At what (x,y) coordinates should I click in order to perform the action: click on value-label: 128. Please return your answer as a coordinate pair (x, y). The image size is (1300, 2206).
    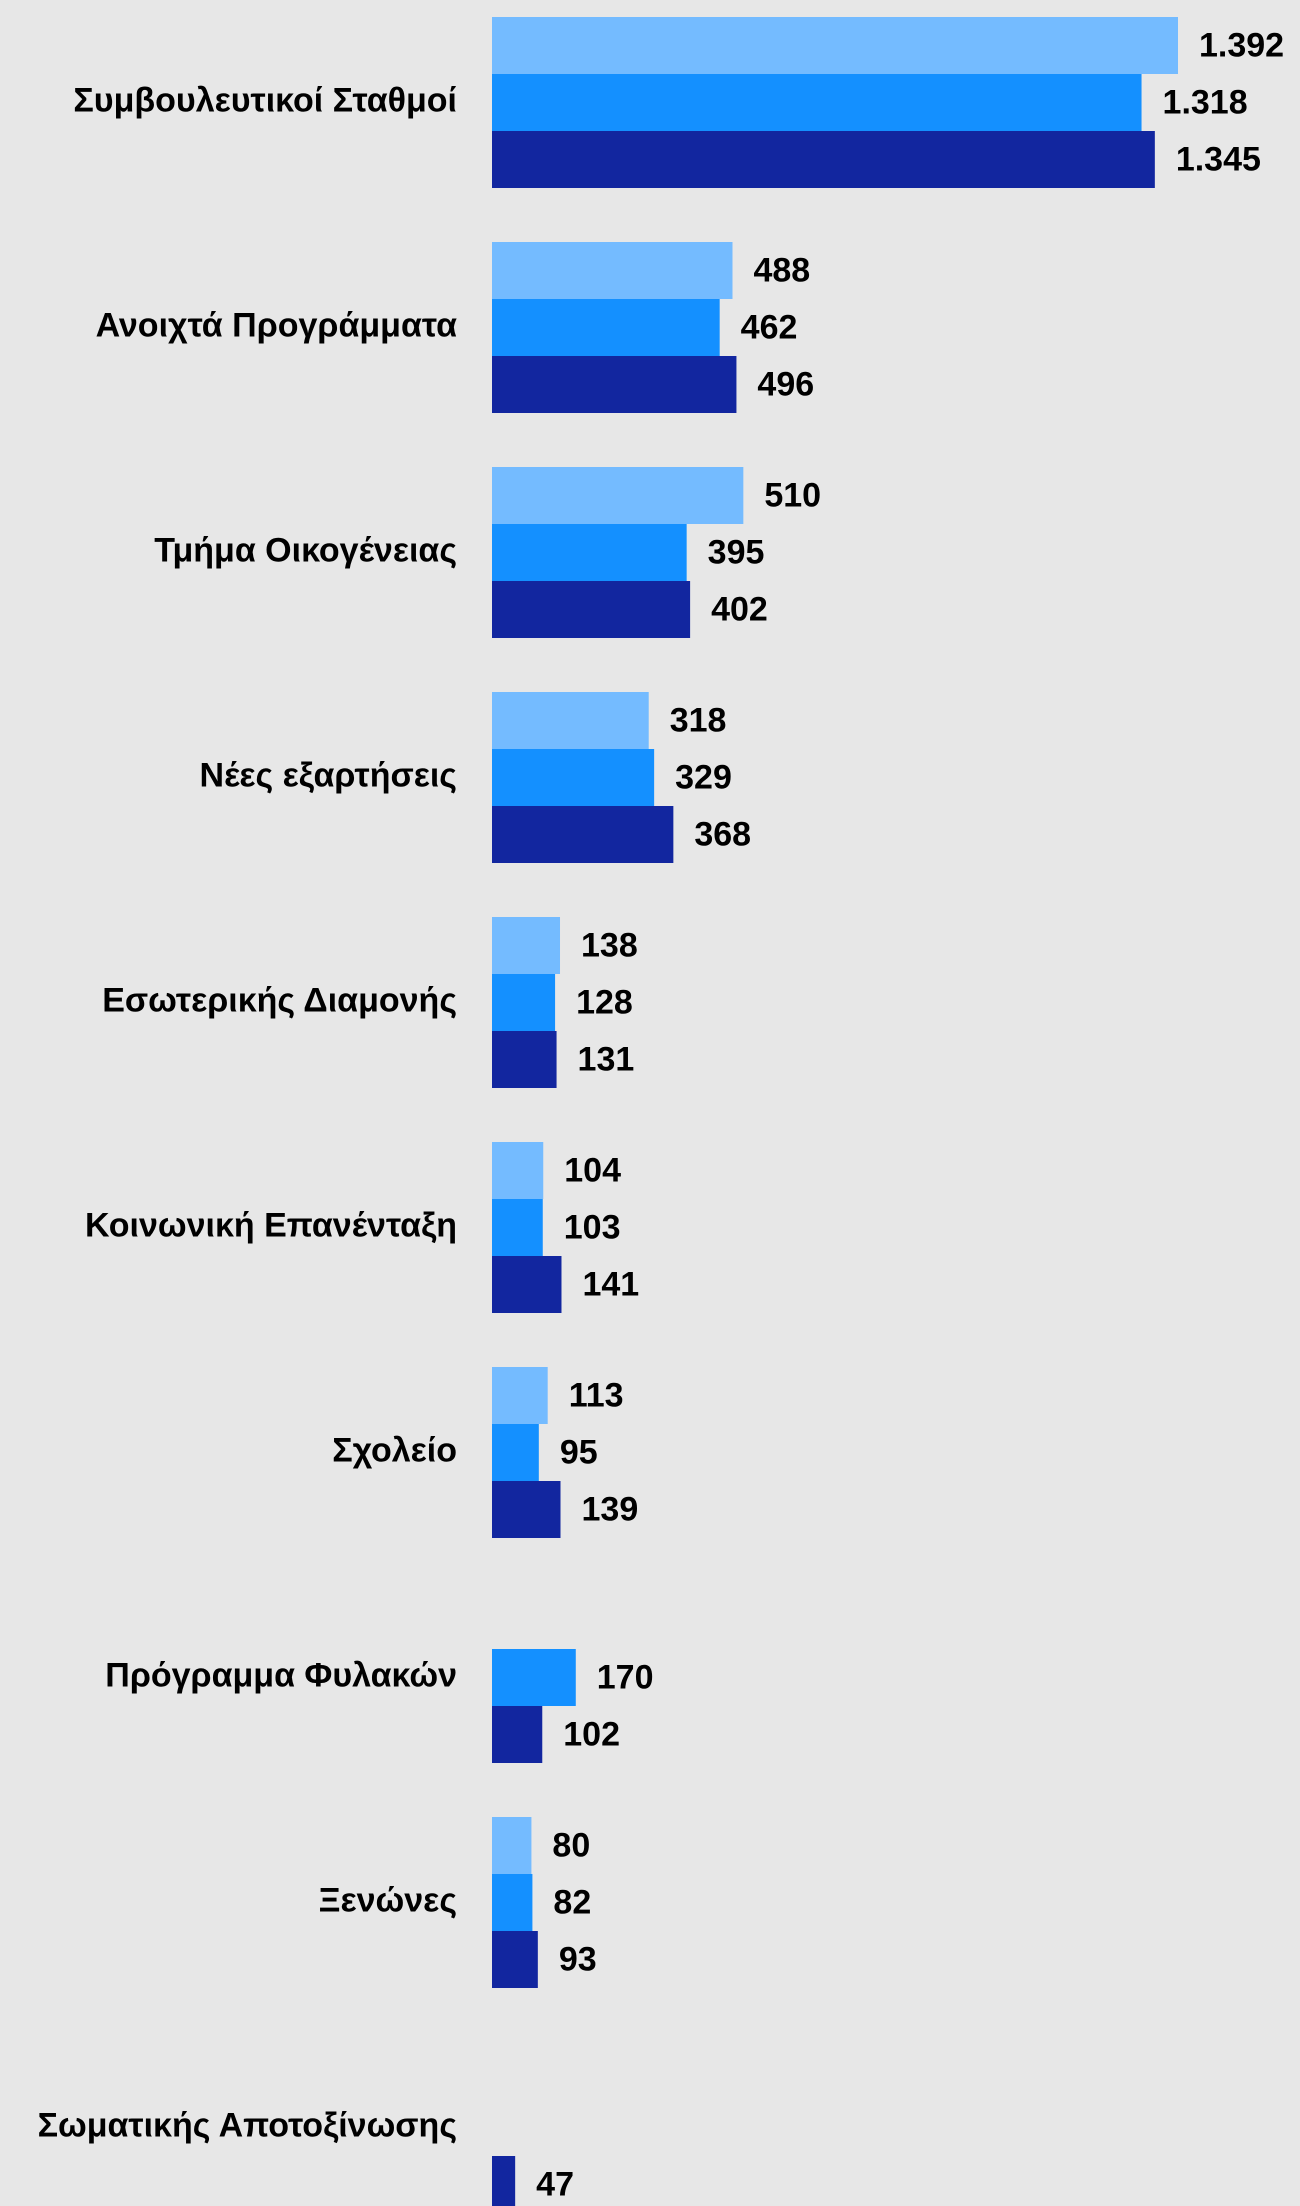
    Looking at the image, I should click on (604, 1002).